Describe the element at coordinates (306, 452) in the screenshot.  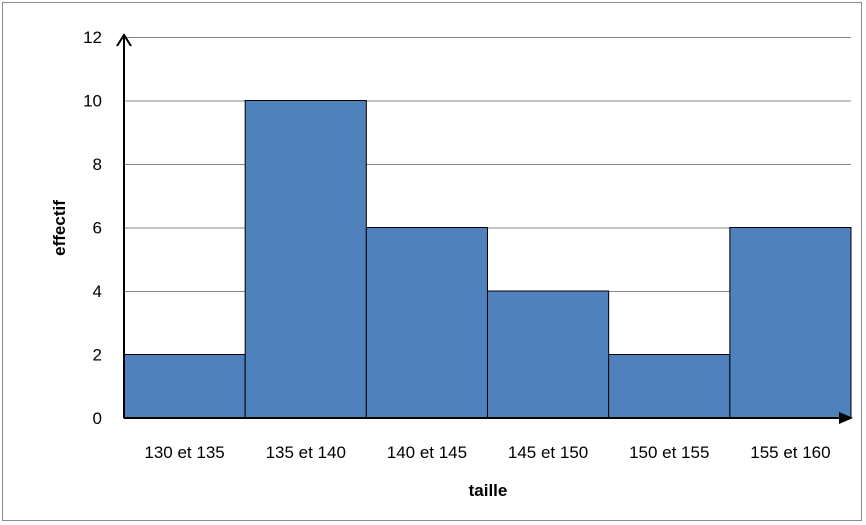
I see `x-tick-label: 135 et 140` at that location.